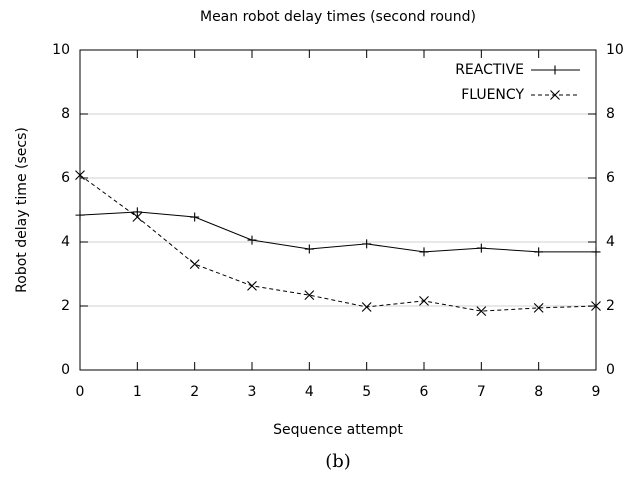  What do you see at coordinates (481, 392) in the screenshot?
I see `x-tick-label: 7` at bounding box center [481, 392].